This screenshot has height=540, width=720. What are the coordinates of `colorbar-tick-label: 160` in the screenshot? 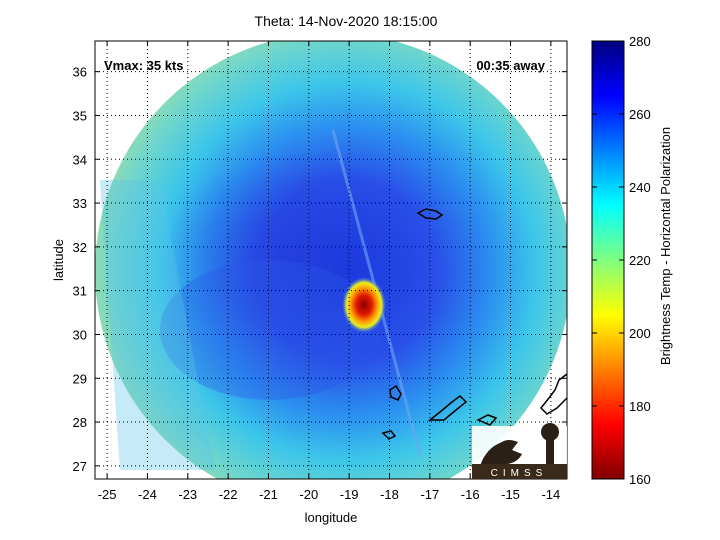 It's located at (640, 479).